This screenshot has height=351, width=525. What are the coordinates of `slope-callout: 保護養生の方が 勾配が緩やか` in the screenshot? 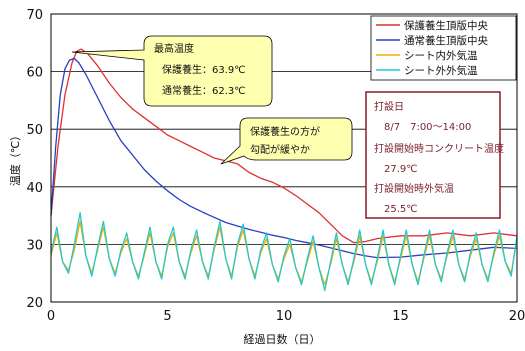 It's located at (286, 141).